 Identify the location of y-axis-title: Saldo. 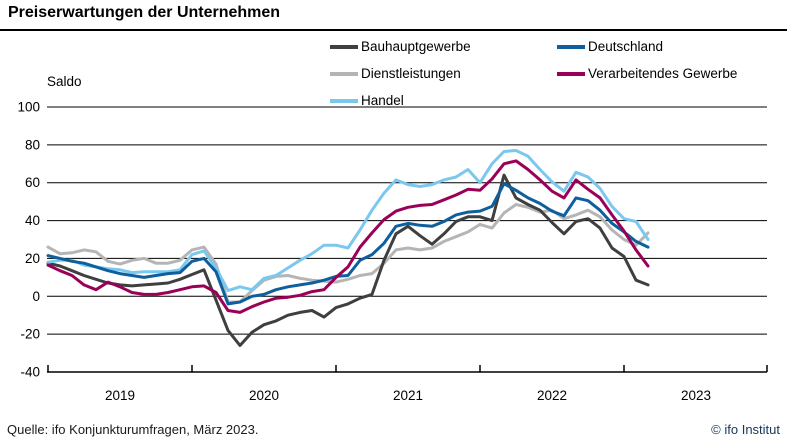
(64, 81).